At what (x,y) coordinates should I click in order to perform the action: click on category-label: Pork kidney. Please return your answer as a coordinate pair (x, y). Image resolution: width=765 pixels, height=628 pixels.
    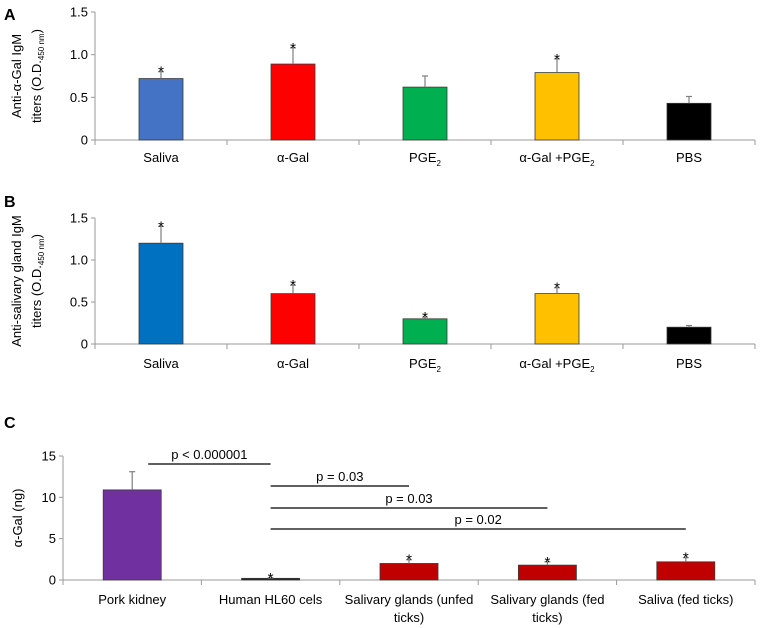
    Looking at the image, I should click on (132, 599).